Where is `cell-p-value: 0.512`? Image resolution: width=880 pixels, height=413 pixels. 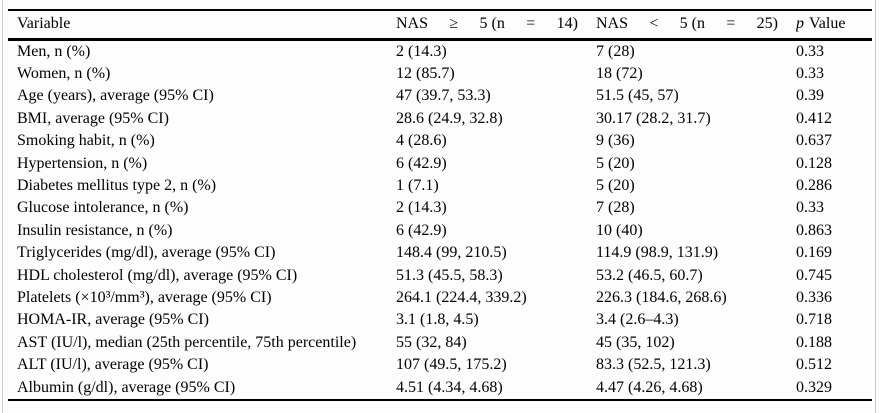 cell-p-value: 0.512 is located at coordinates (814, 365).